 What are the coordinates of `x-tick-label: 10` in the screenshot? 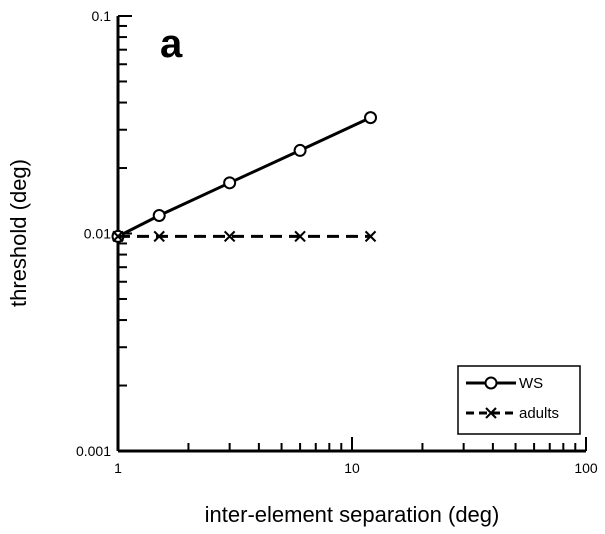 It's located at (352, 468).